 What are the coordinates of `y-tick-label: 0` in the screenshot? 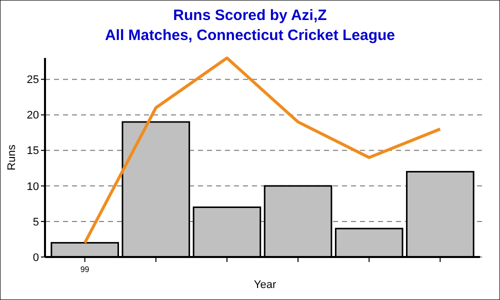 It's located at (35, 258).